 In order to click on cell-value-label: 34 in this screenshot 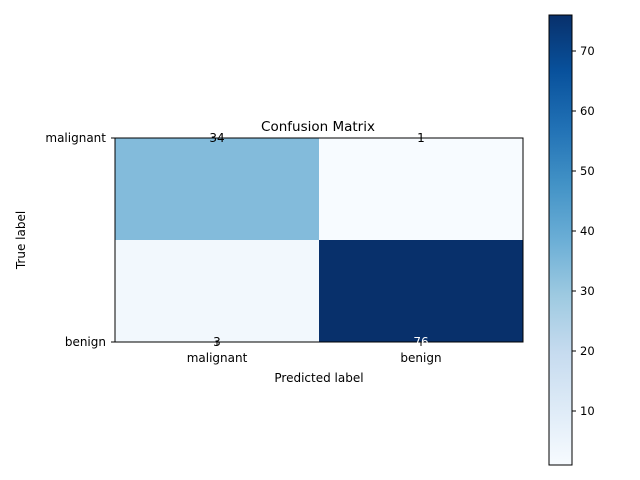, I will do `click(216, 138)`.